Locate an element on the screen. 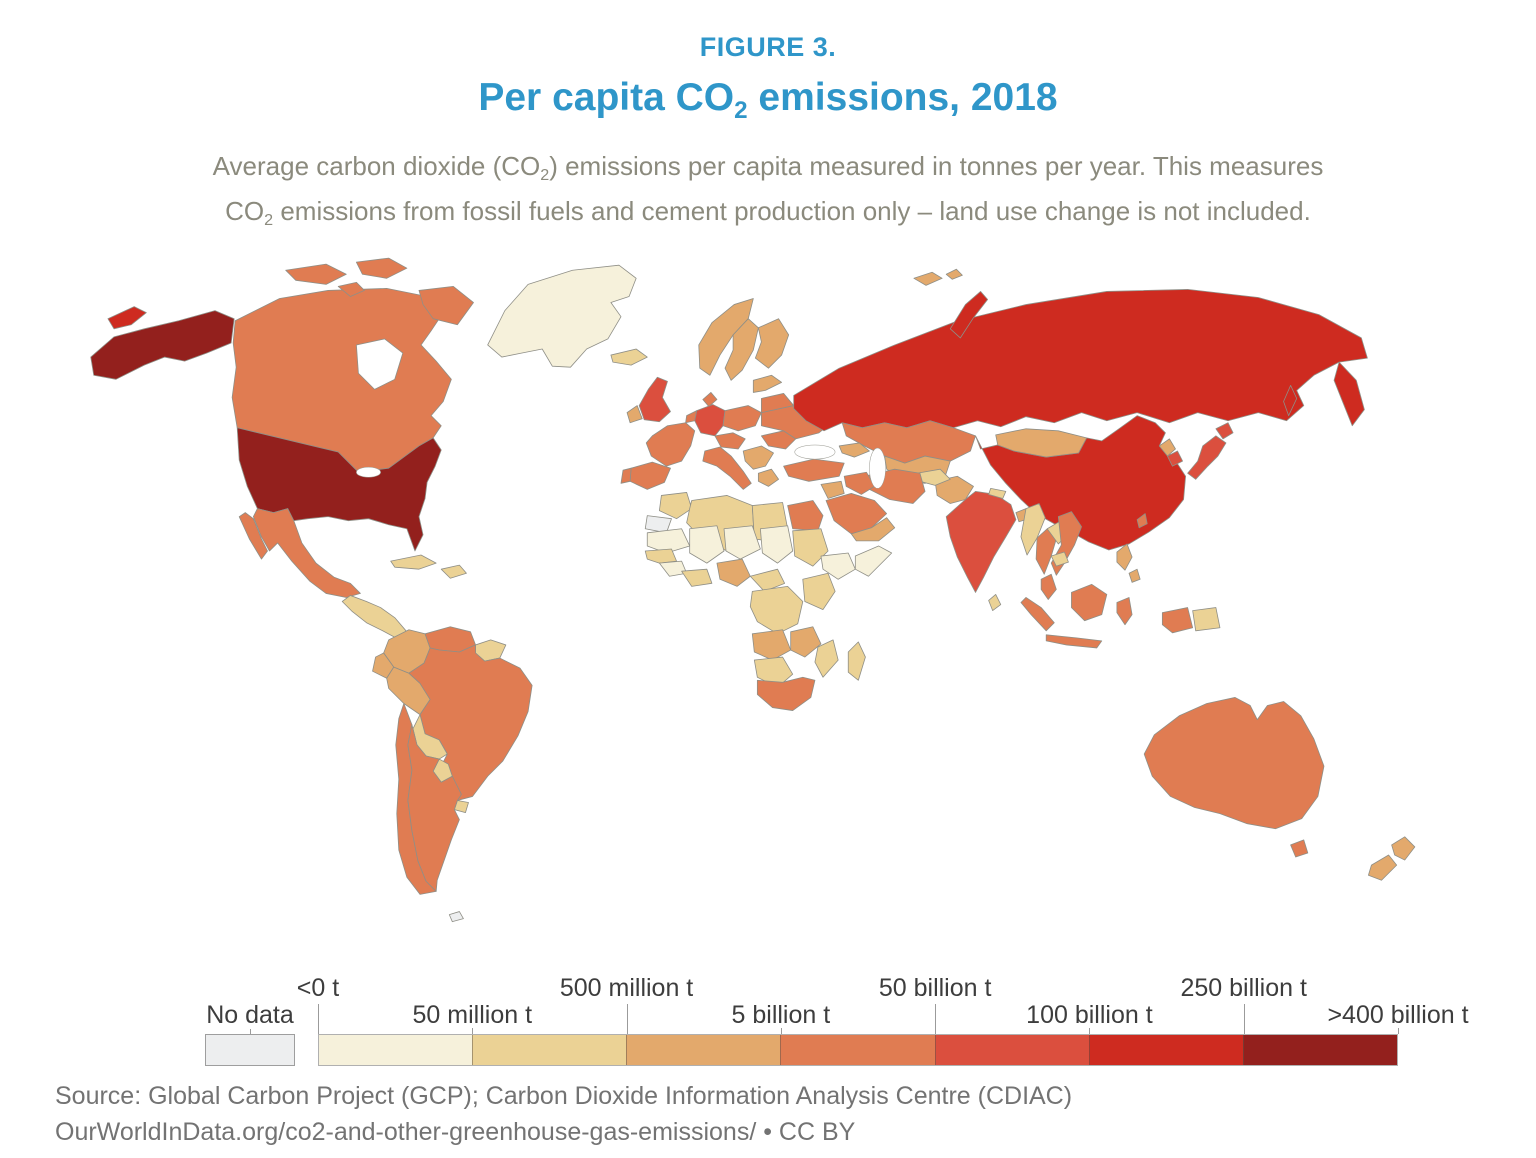 The height and width of the screenshot is (1158, 1536). country-sweden is located at coordinates (741, 349).